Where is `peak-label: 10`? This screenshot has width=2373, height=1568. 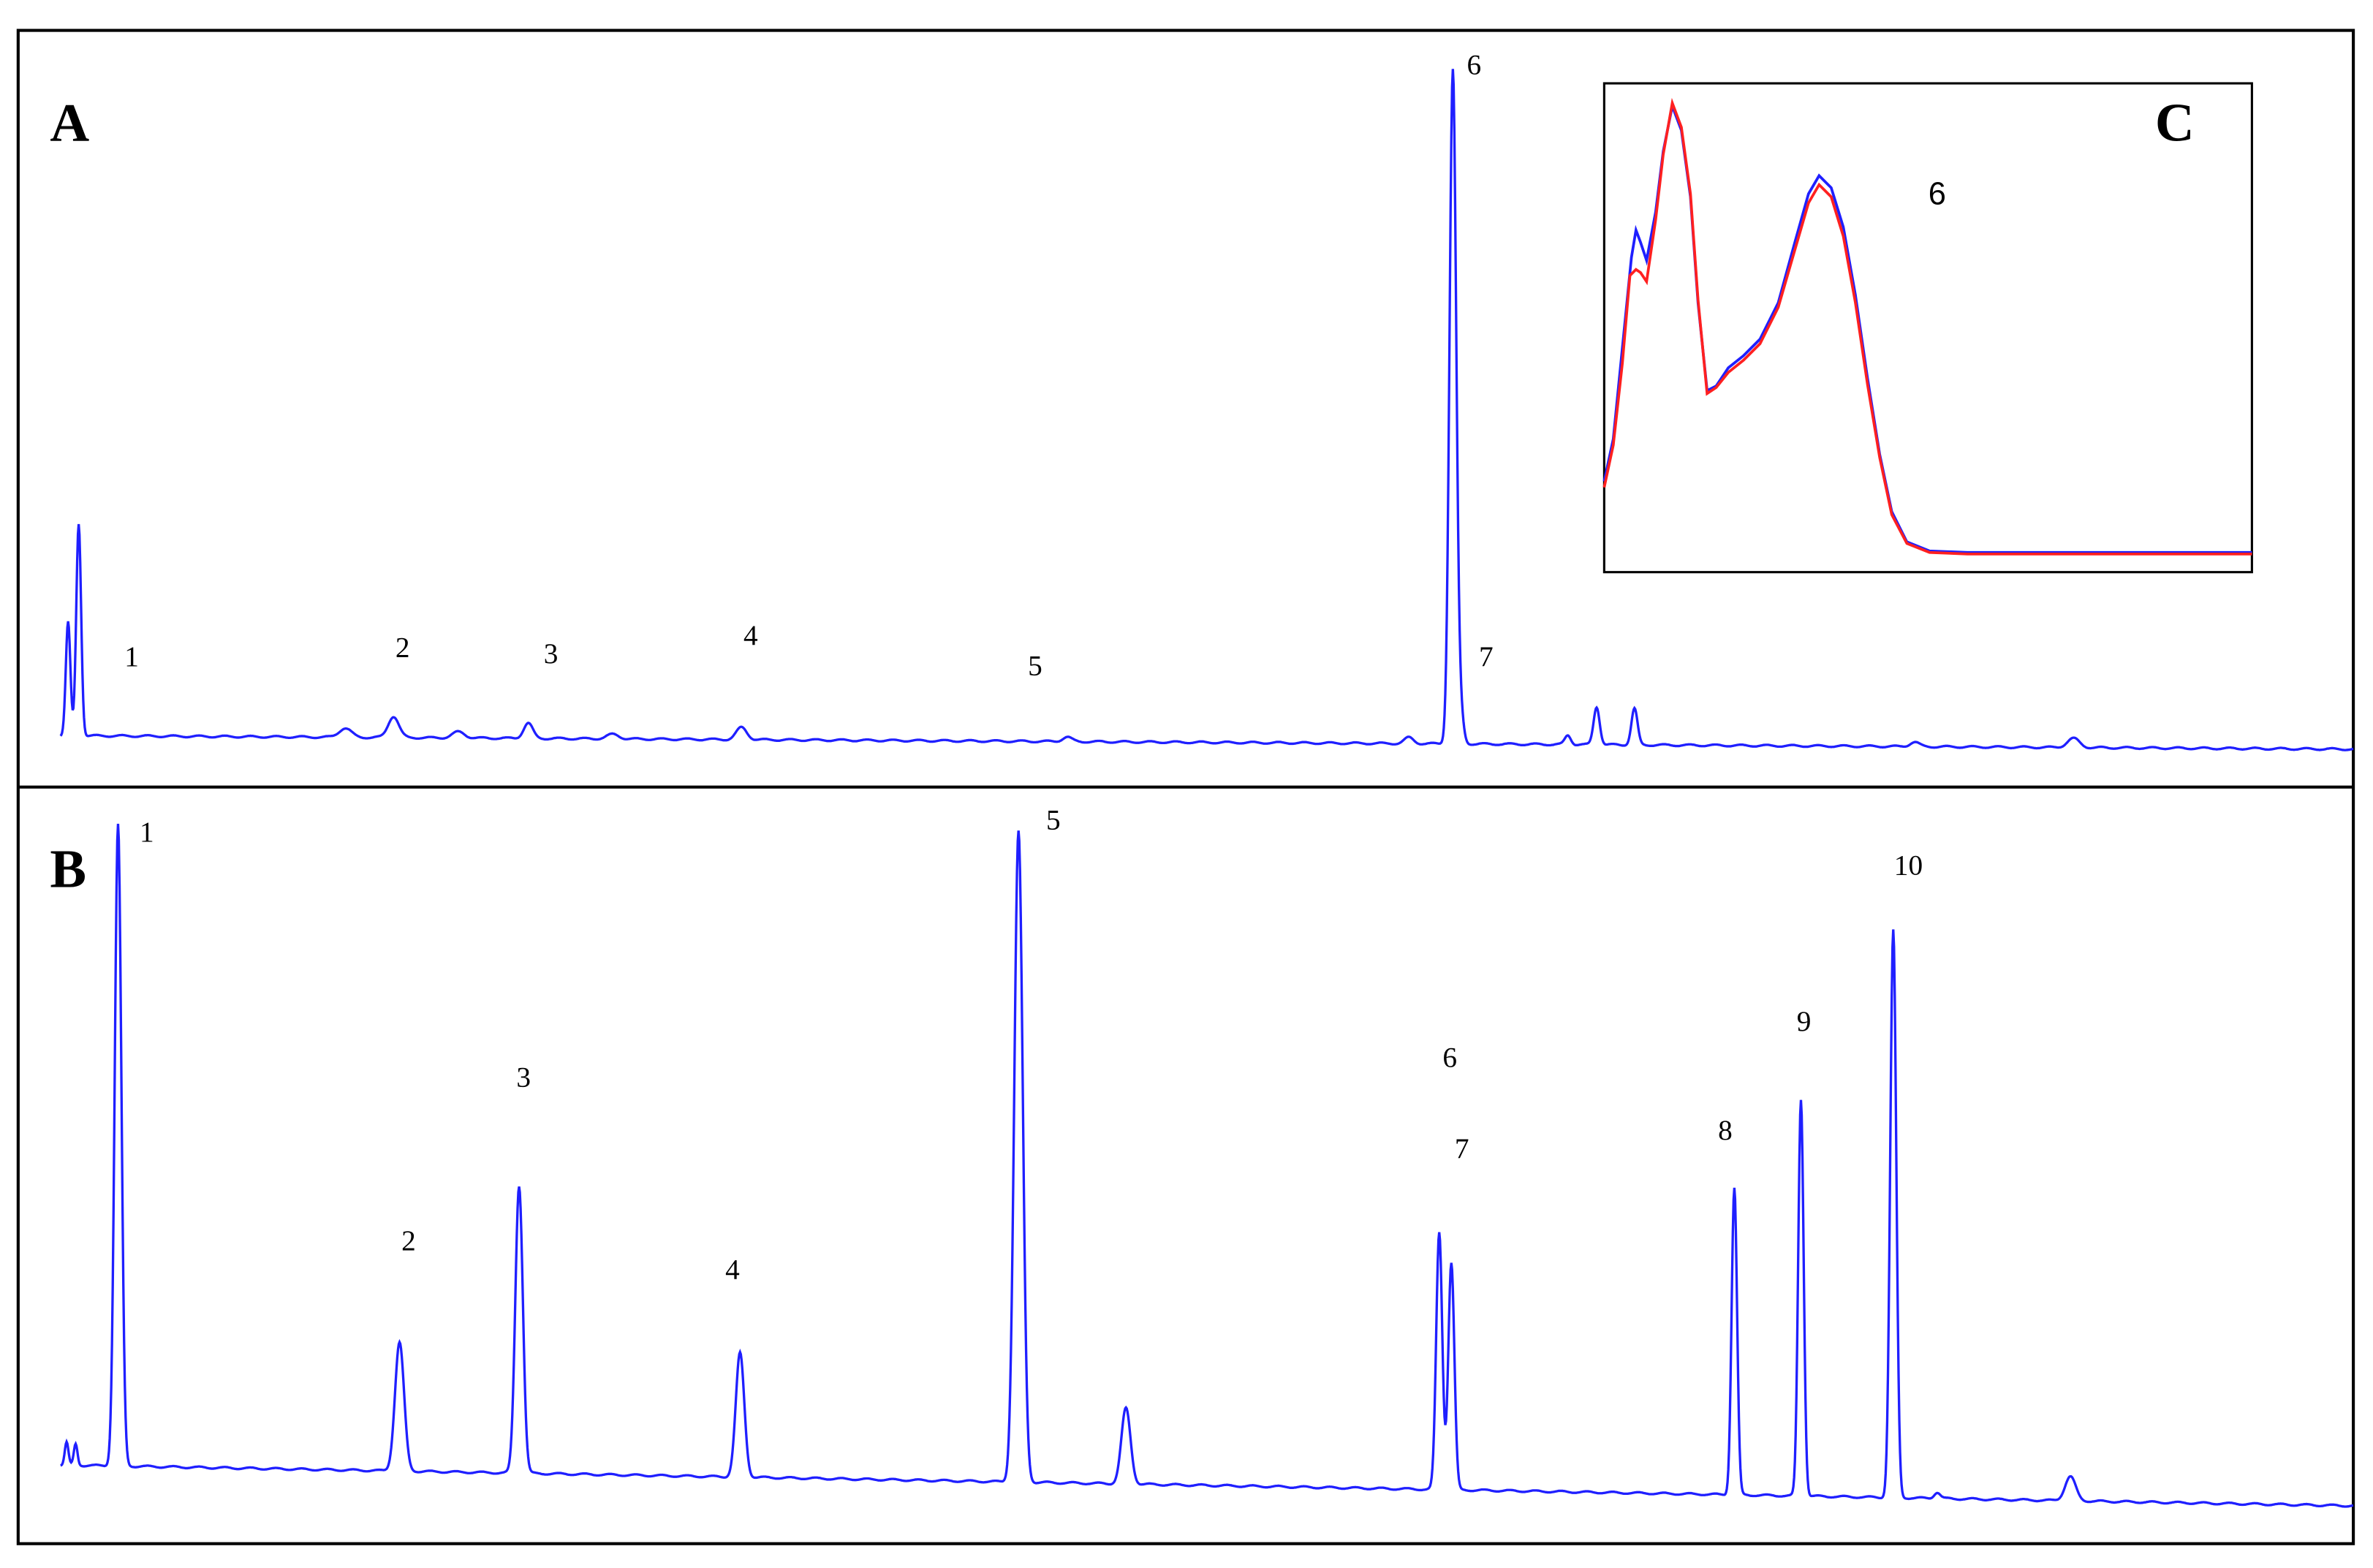 peak-label: 10 is located at coordinates (1909, 866).